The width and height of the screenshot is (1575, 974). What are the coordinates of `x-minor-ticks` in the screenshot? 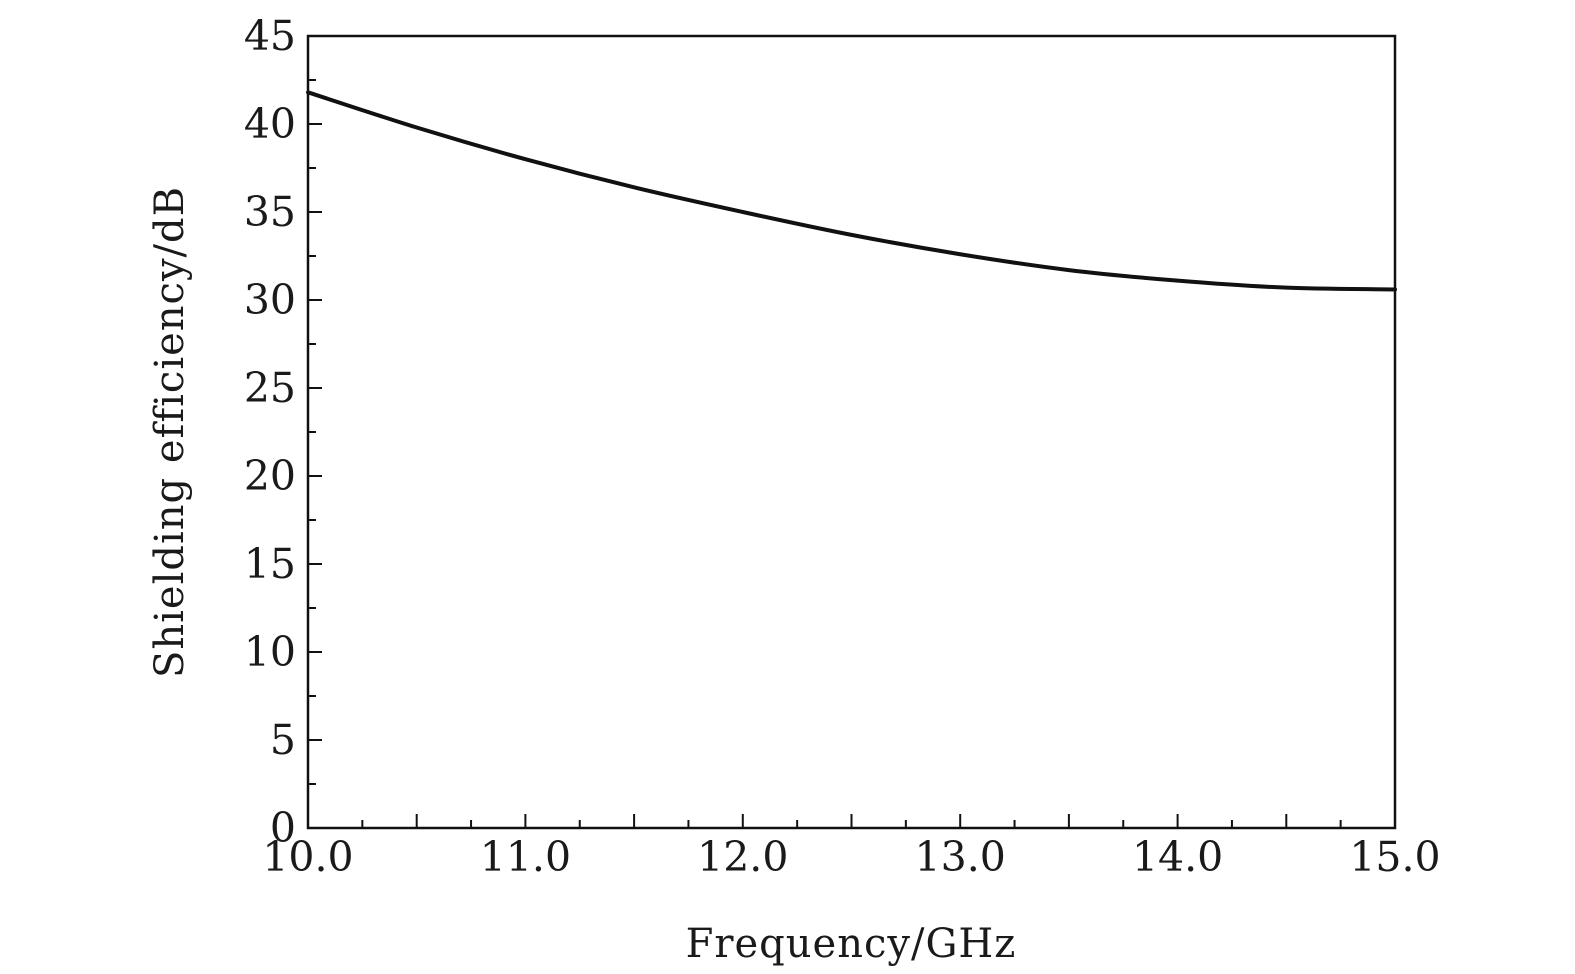 It's located at (851, 821).